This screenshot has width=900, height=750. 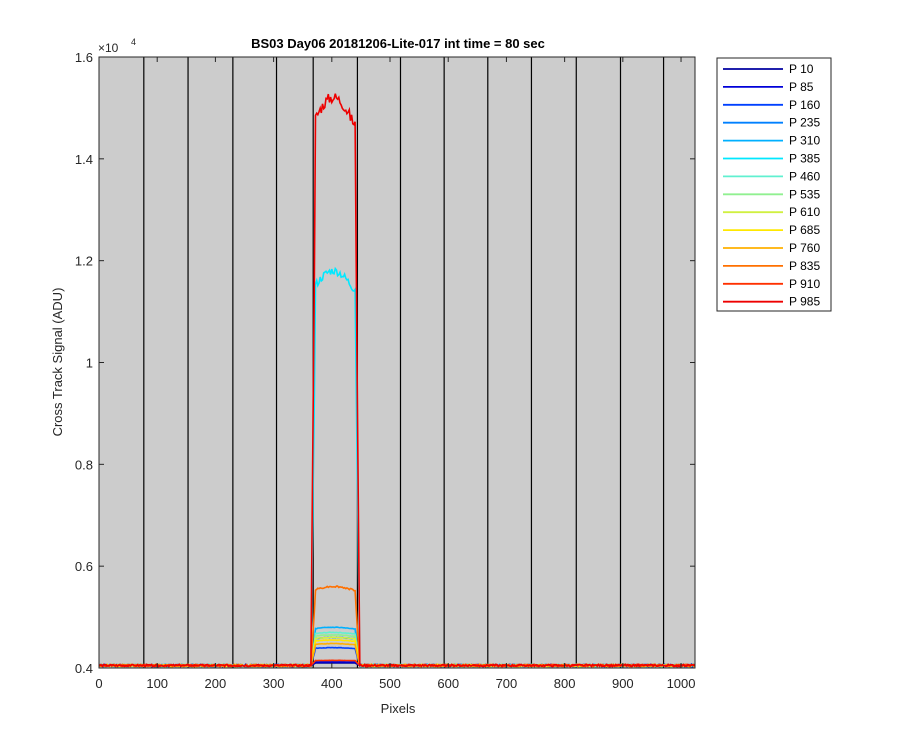 What do you see at coordinates (804, 248) in the screenshot?
I see `legend-label: P 760` at bounding box center [804, 248].